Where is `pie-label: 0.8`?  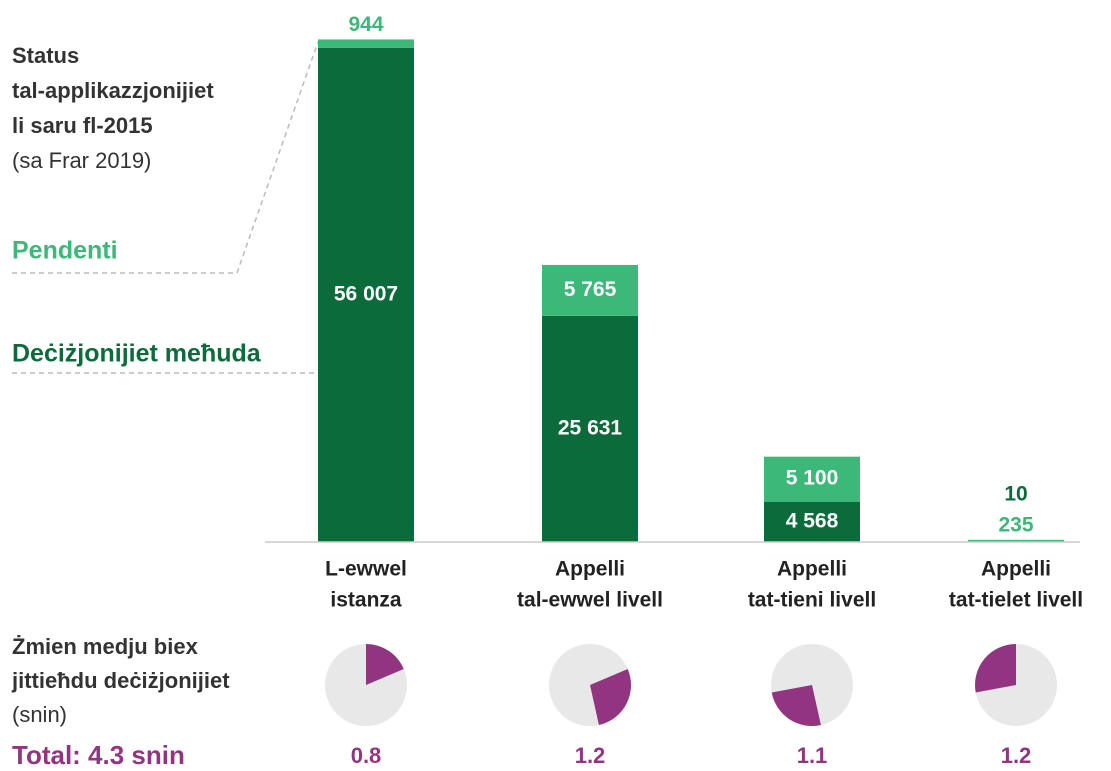 pie-label: 0.8 is located at coordinates (366, 755).